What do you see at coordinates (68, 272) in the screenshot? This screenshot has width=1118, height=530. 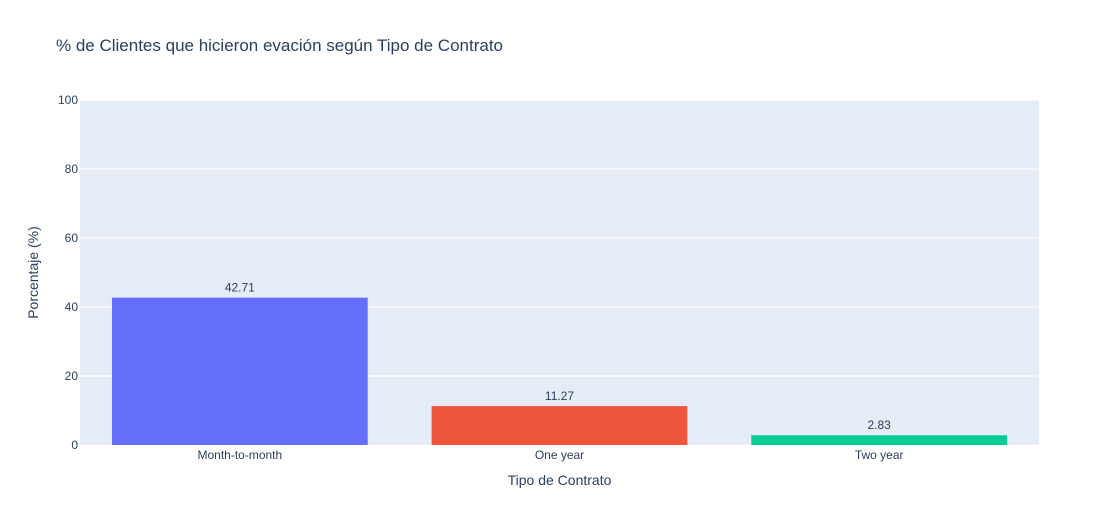 I see `y-axis-ticks: 0 20 40 60 80 100` at bounding box center [68, 272].